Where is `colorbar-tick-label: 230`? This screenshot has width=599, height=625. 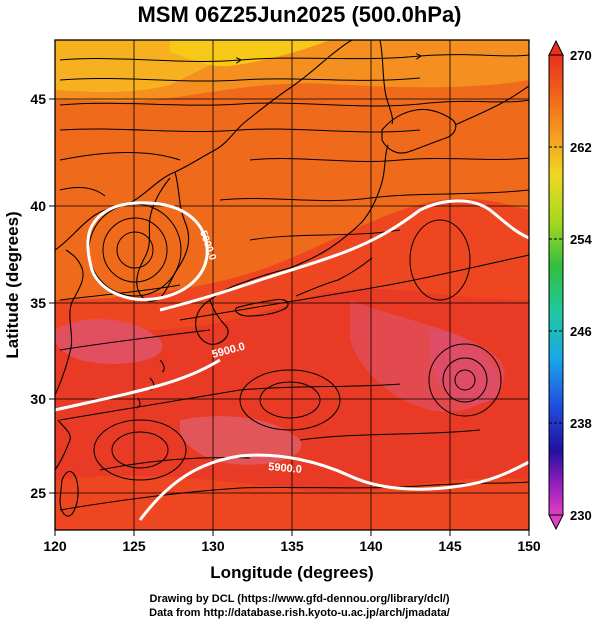 colorbar-tick-label: 230 is located at coordinates (581, 515).